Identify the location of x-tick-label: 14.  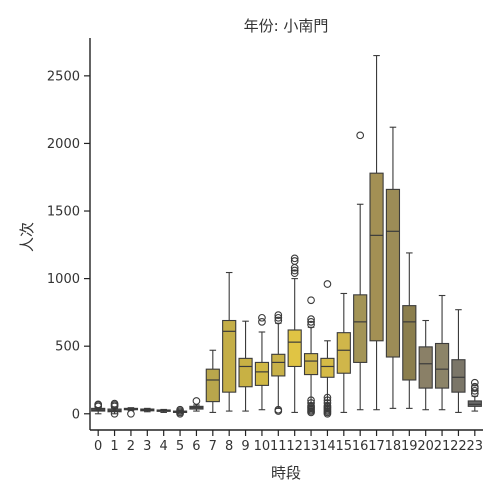
(327, 446).